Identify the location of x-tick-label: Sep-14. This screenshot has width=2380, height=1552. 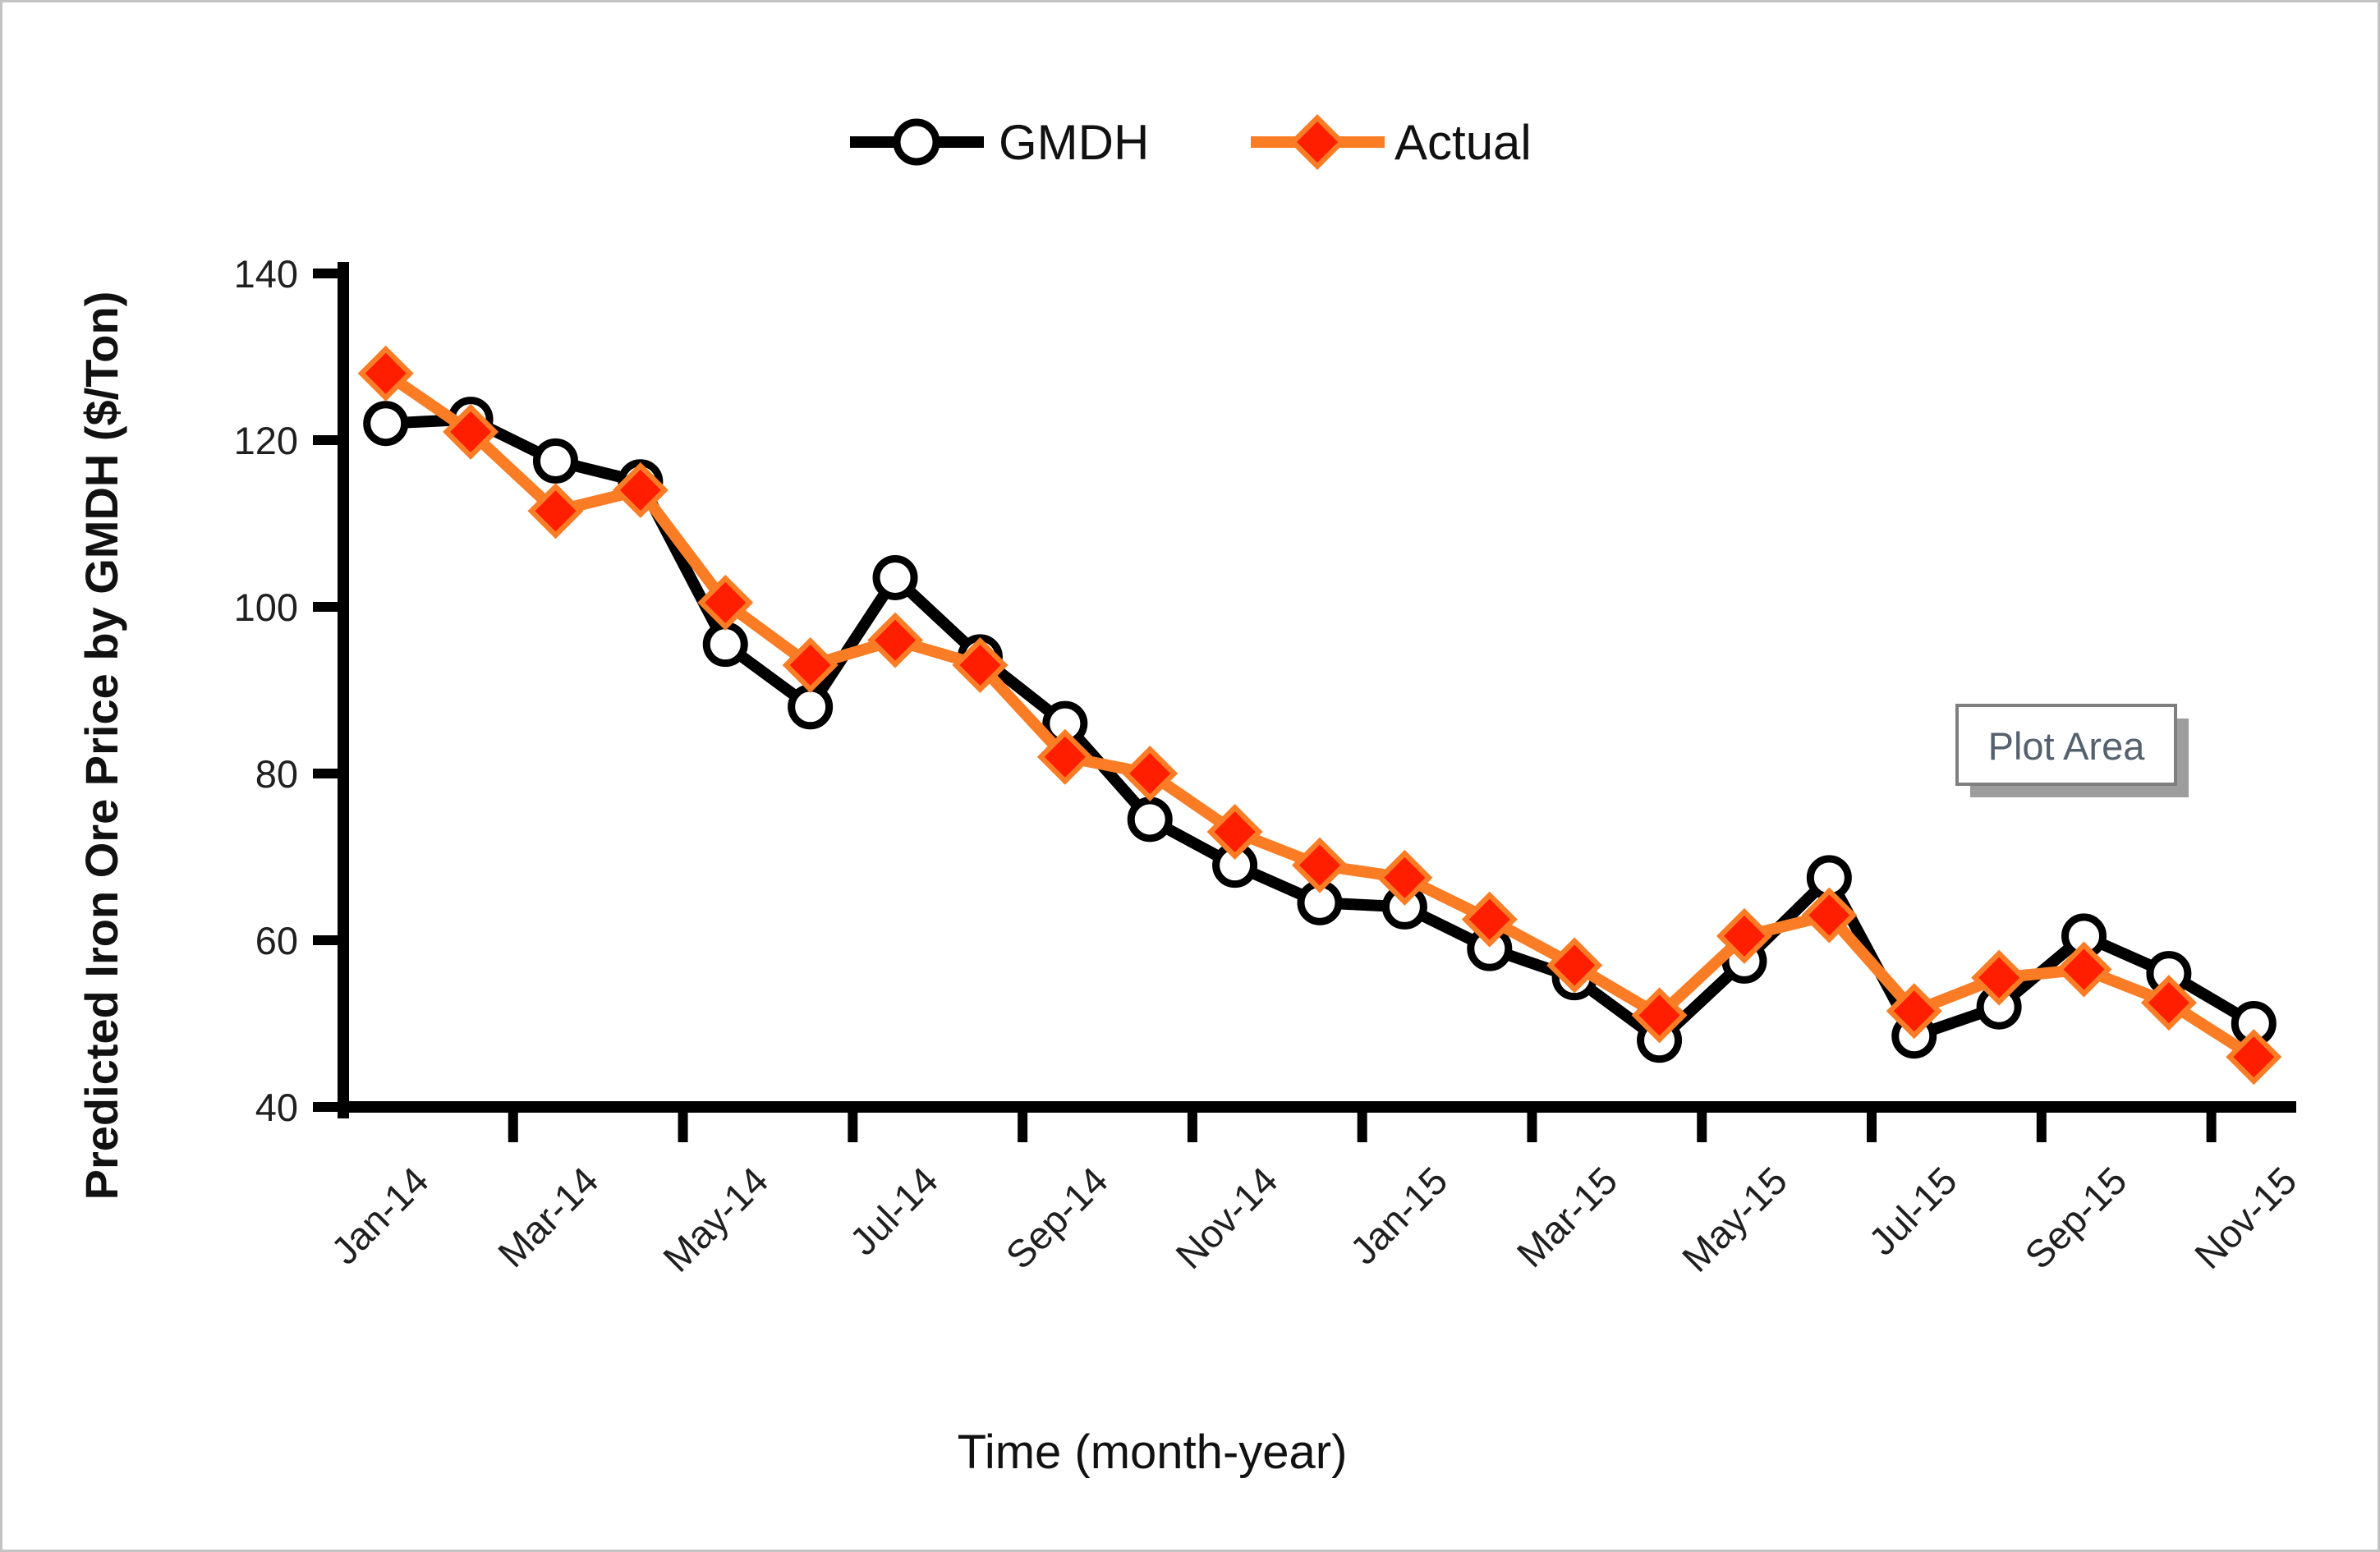
(1056, 1218).